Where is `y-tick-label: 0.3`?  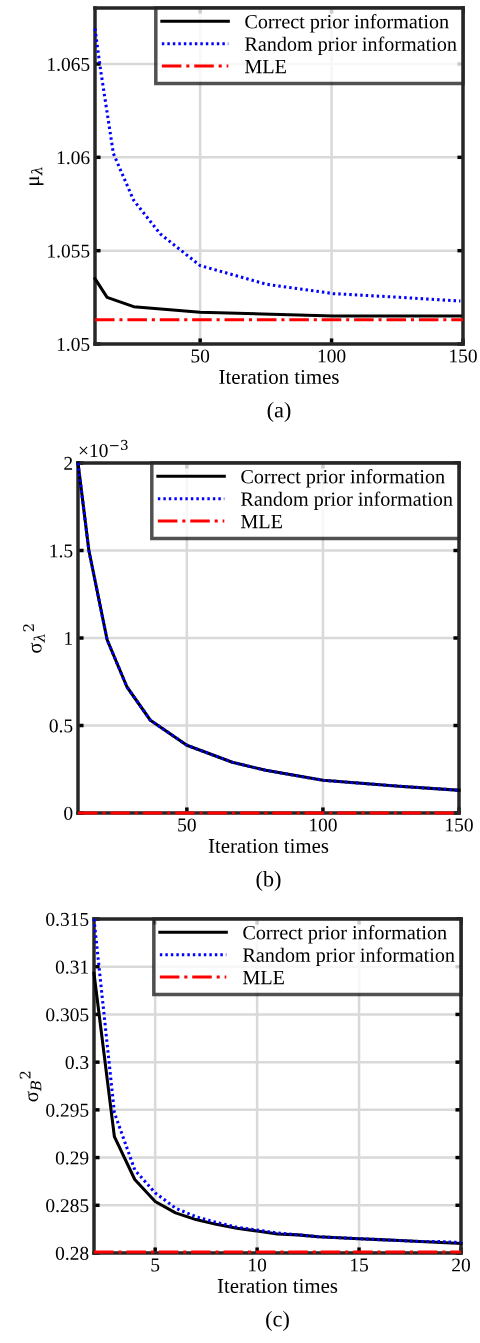
y-tick-label: 0.3 is located at coordinates (77, 1062).